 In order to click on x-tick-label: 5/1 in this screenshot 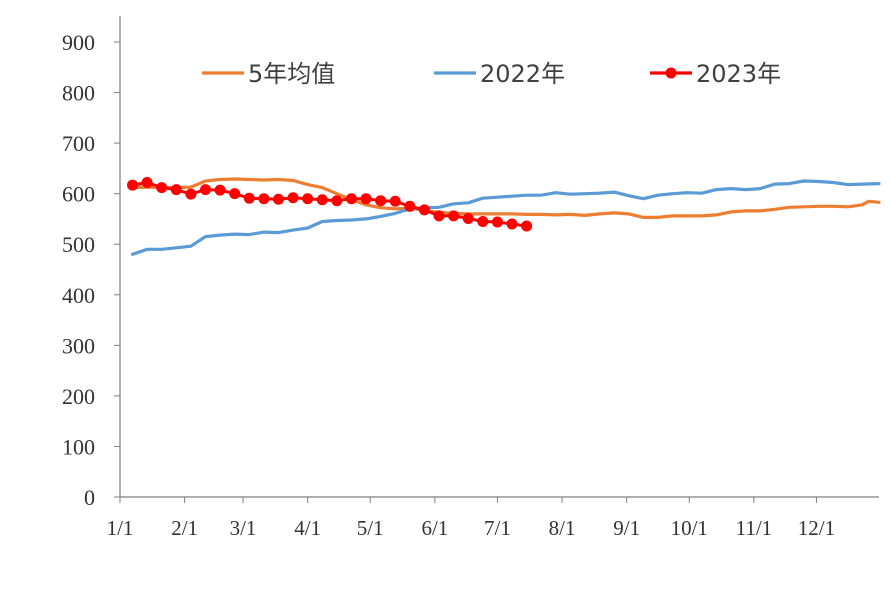, I will do `click(370, 528)`.